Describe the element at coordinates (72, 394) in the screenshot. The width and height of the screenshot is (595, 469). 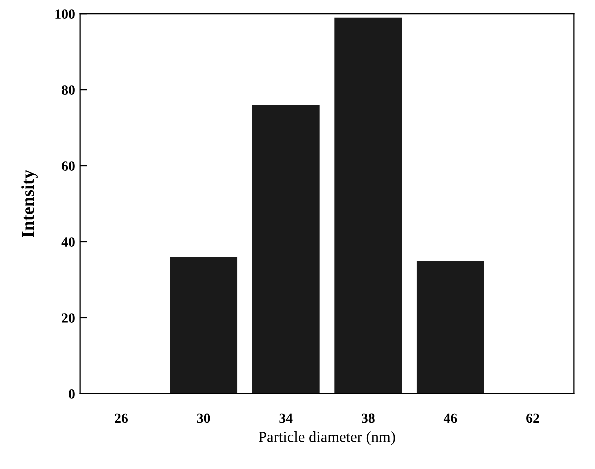
I see `y-tick-label: 0` at that location.